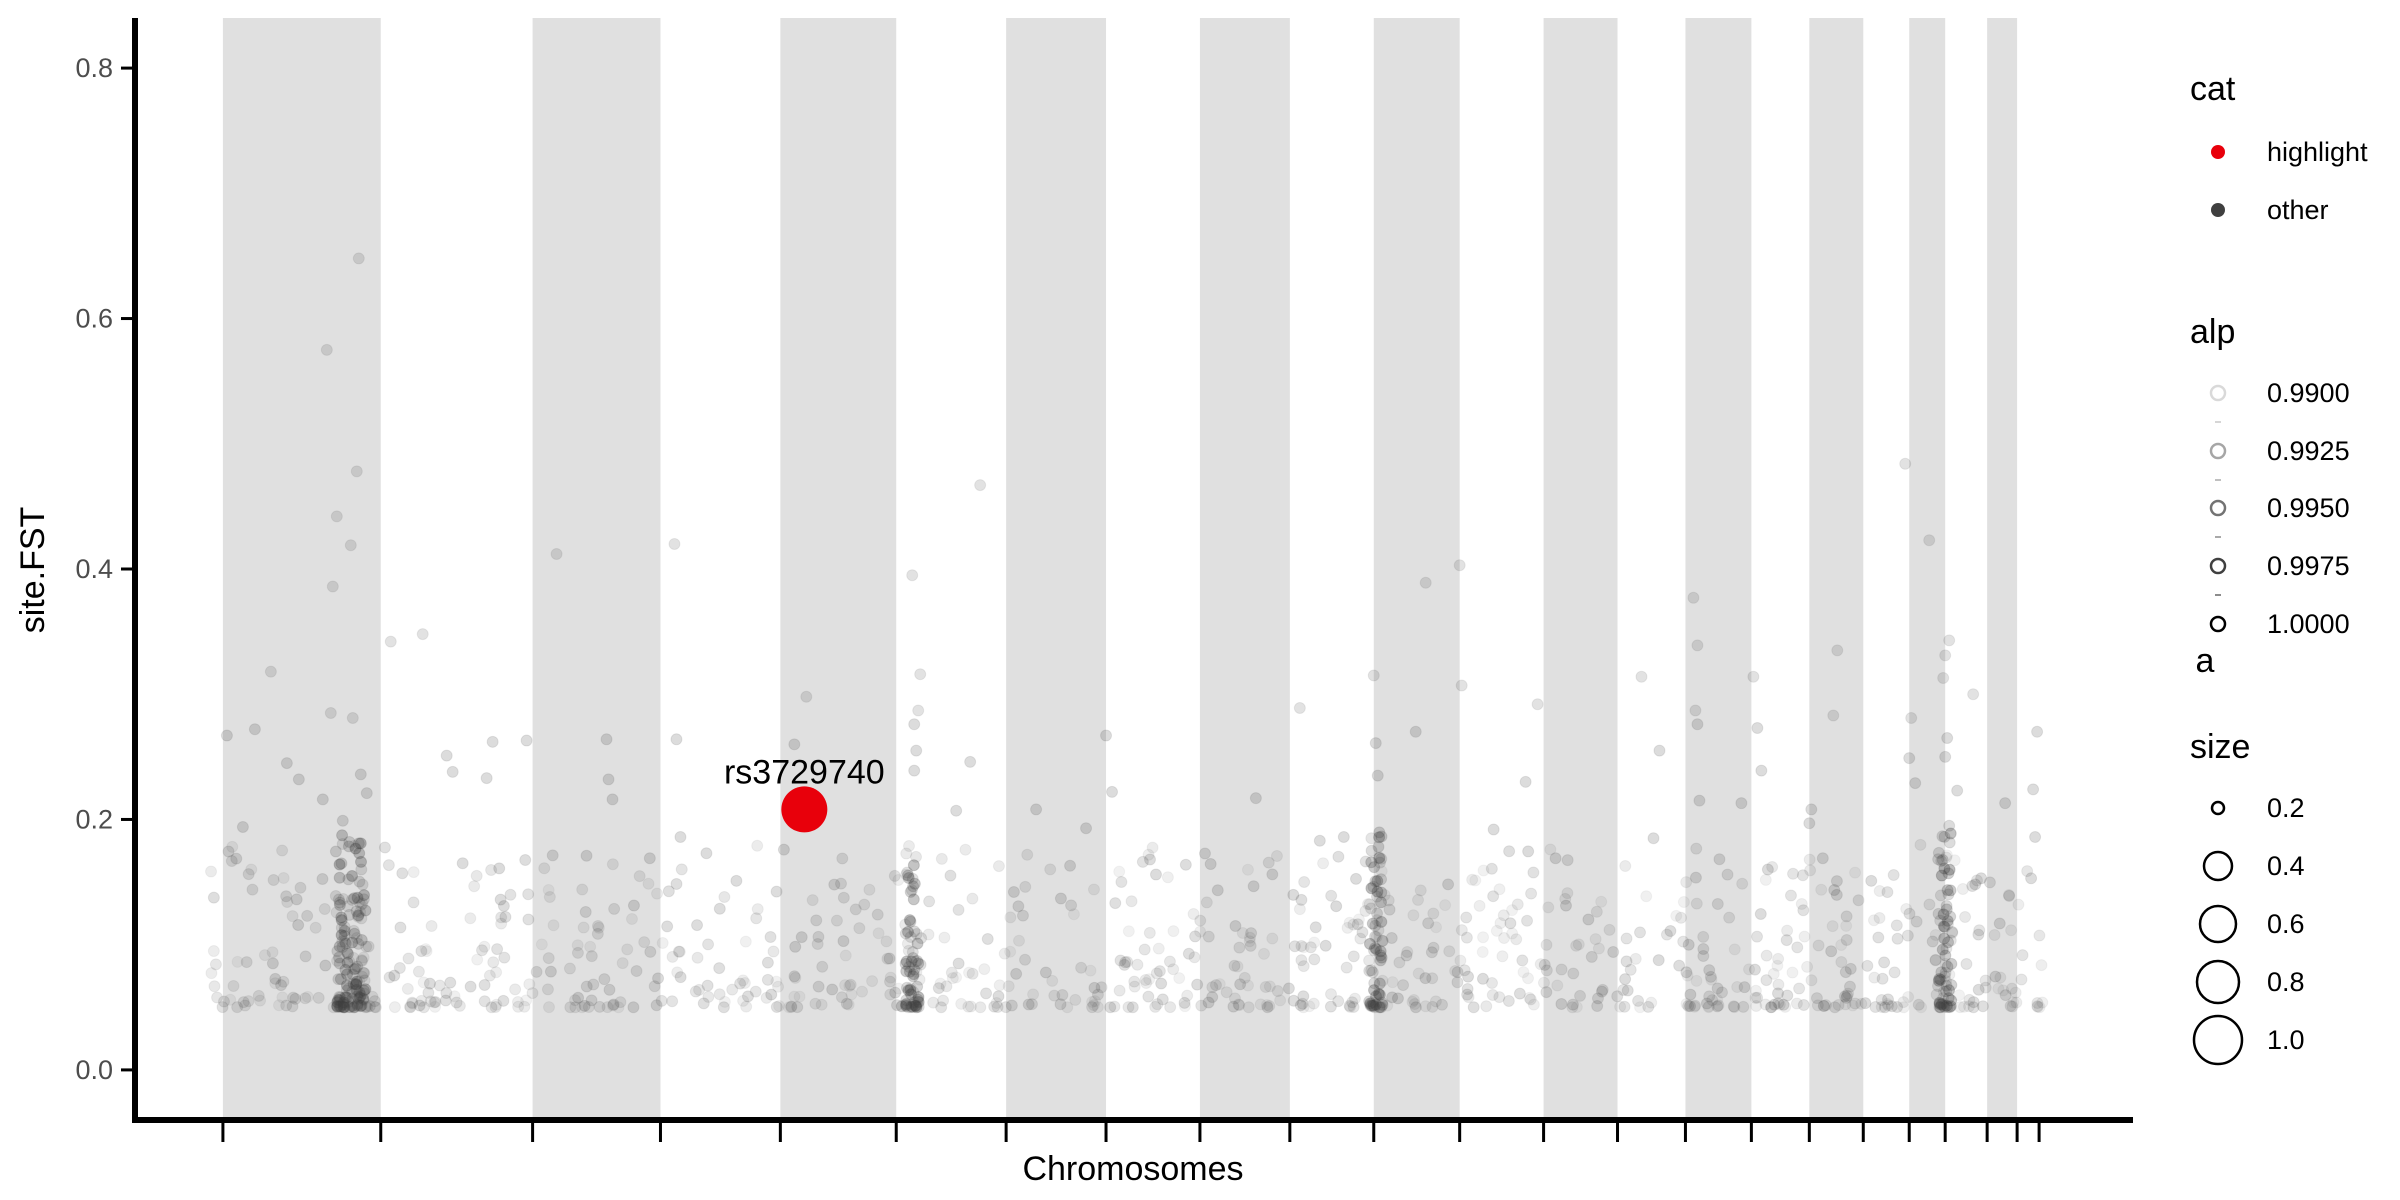 The width and height of the screenshot is (2400, 1200). Describe the element at coordinates (2220, 747) in the screenshot. I see `legend-title-size: size` at that location.